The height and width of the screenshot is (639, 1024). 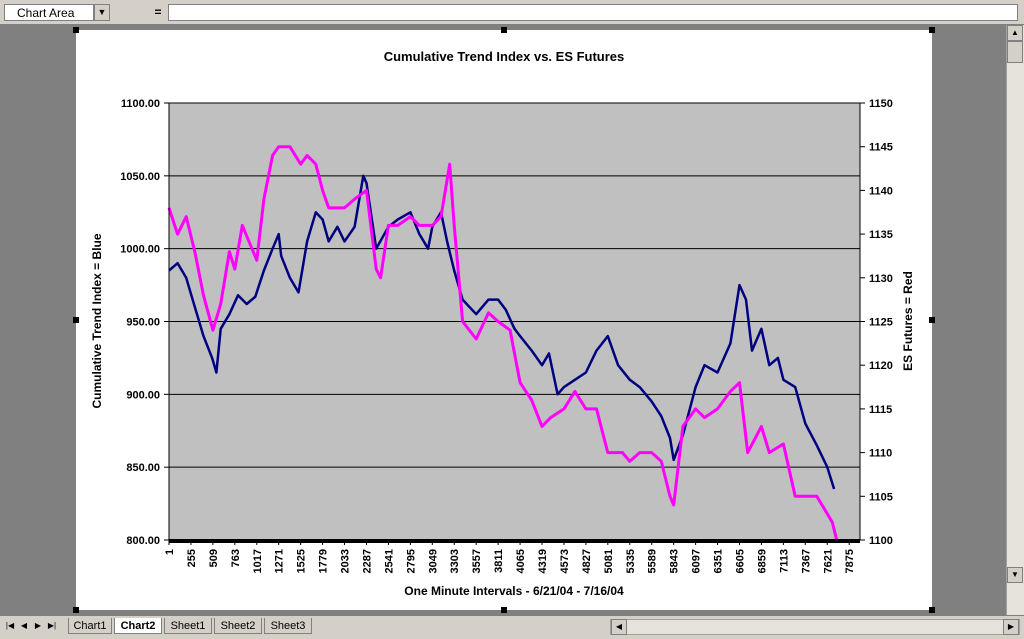 I want to click on formula-bar-input, so click(x=593, y=12).